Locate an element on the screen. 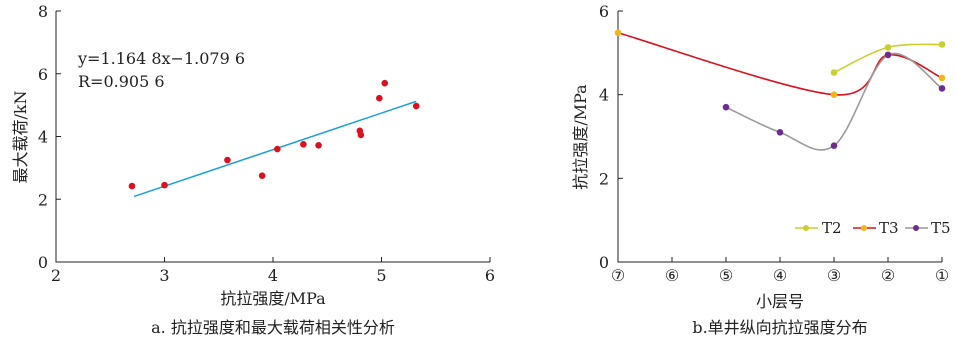 This screenshot has width=956, height=348. legend-item-t5: T5 is located at coordinates (928, 228).